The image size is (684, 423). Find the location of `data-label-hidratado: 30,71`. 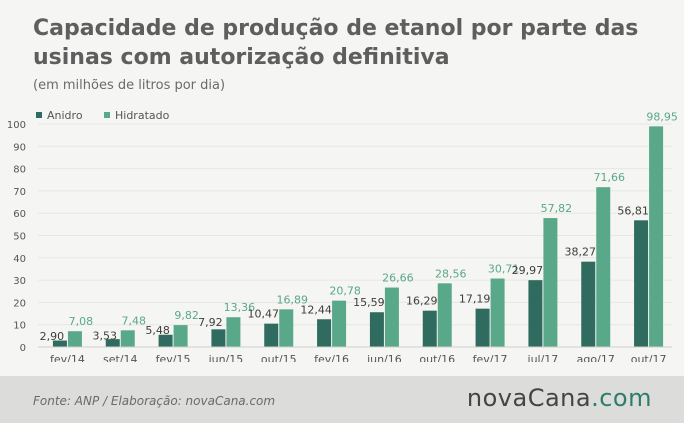

data-label-hidratado: 30,71 is located at coordinates (504, 269).